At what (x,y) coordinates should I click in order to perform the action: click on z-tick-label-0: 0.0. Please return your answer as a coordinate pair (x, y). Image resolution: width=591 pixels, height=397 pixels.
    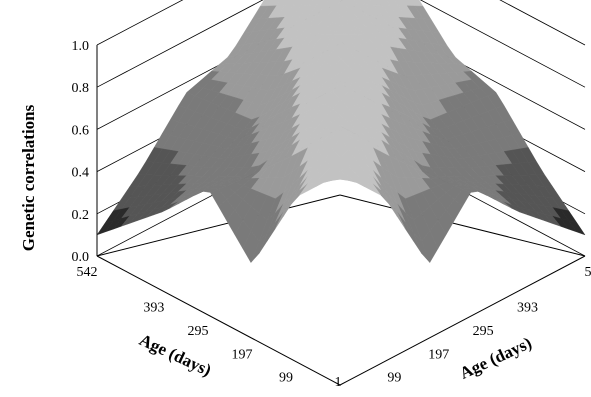
    Looking at the image, I should click on (81, 257).